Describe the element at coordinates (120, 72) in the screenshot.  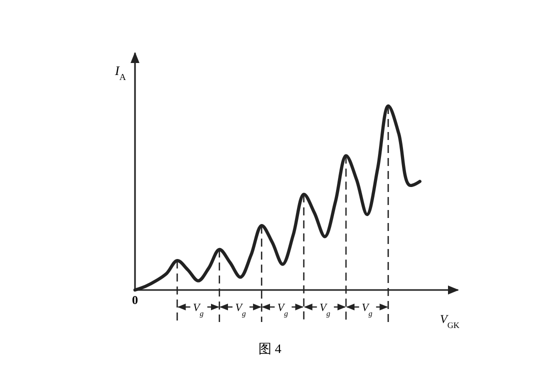
I see `y-axis-title: I$_{A}$` at that location.